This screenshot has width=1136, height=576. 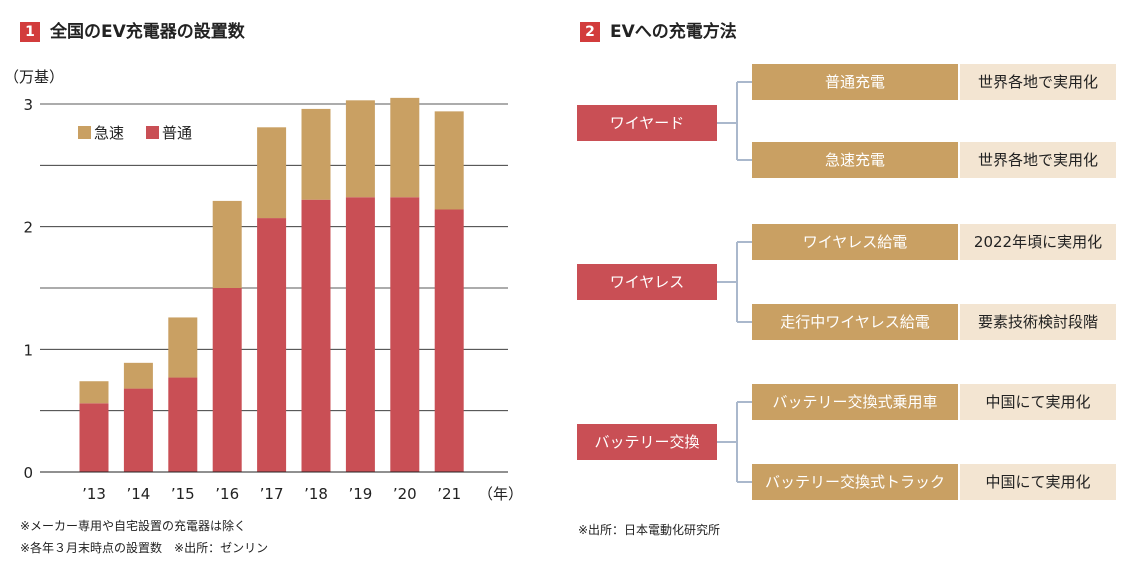 What do you see at coordinates (855, 160) in the screenshot?
I see `method-fast-charging: 急速充電` at bounding box center [855, 160].